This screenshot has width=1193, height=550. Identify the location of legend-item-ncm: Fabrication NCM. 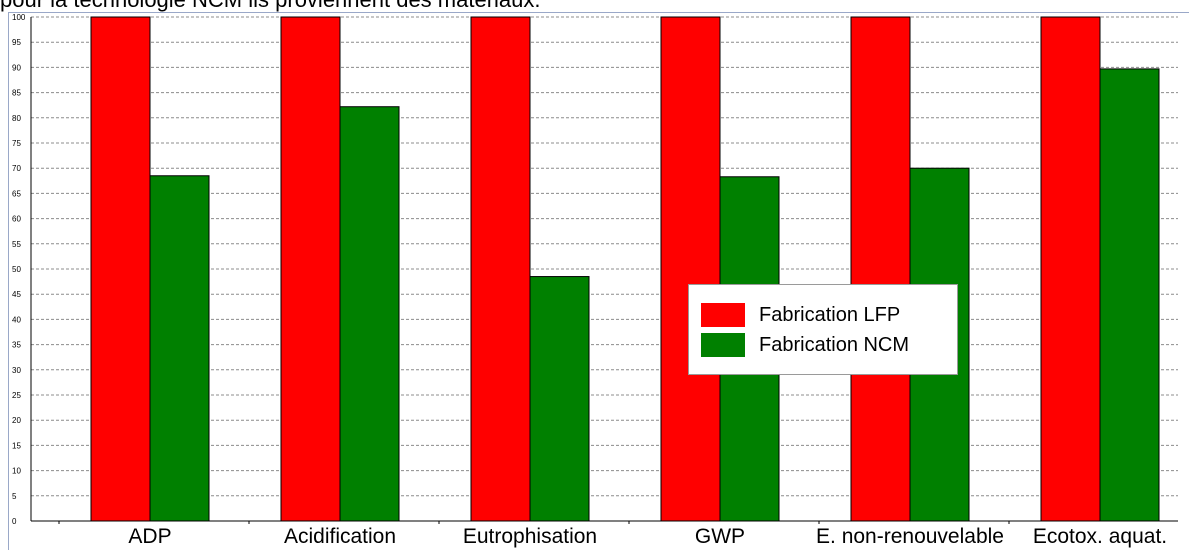
(805, 345).